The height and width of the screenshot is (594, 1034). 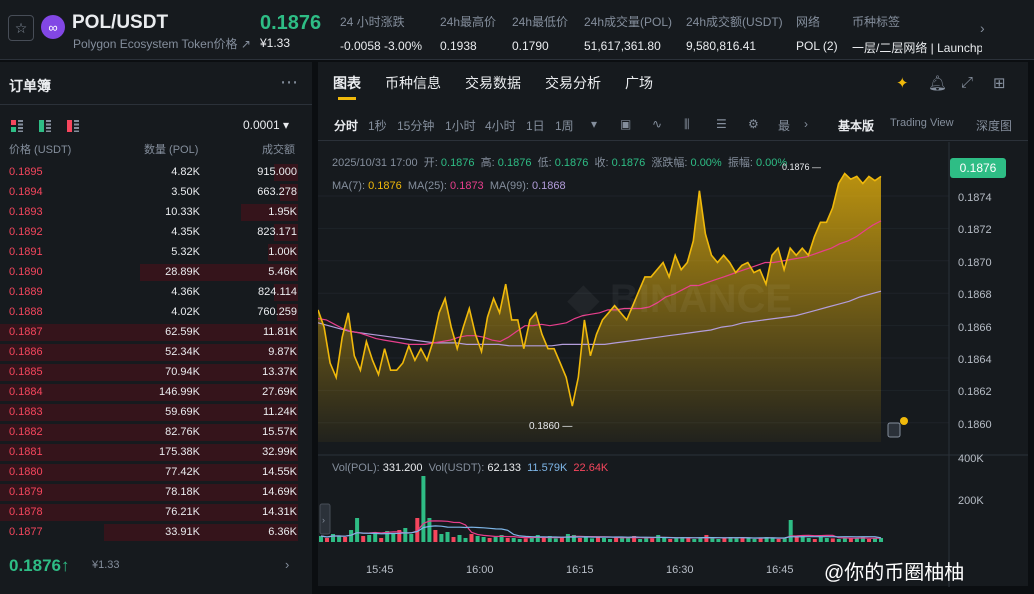 I want to click on expand-icon: ⤢, so click(x=967, y=82).